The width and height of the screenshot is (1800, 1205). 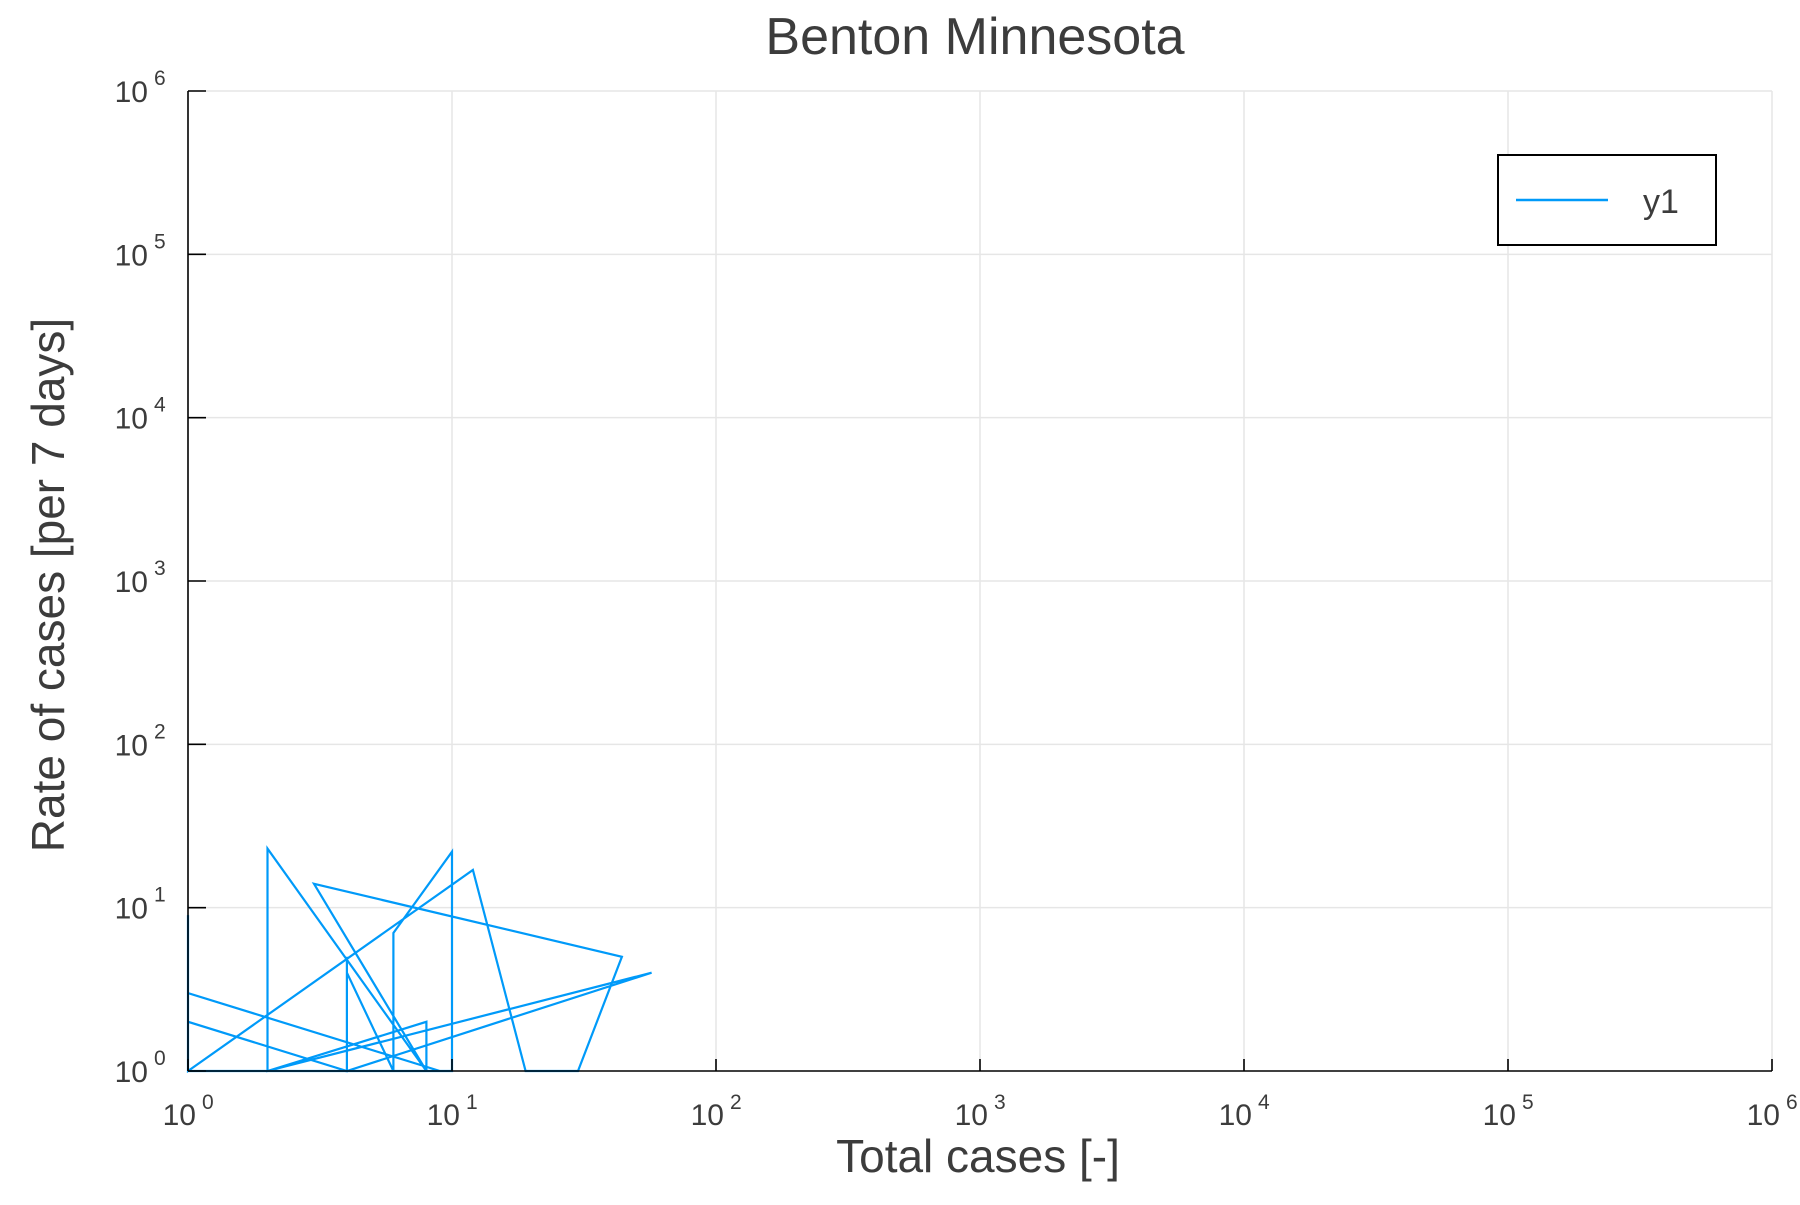 I want to click on y-tick-label: 10 6, so click(x=140, y=88).